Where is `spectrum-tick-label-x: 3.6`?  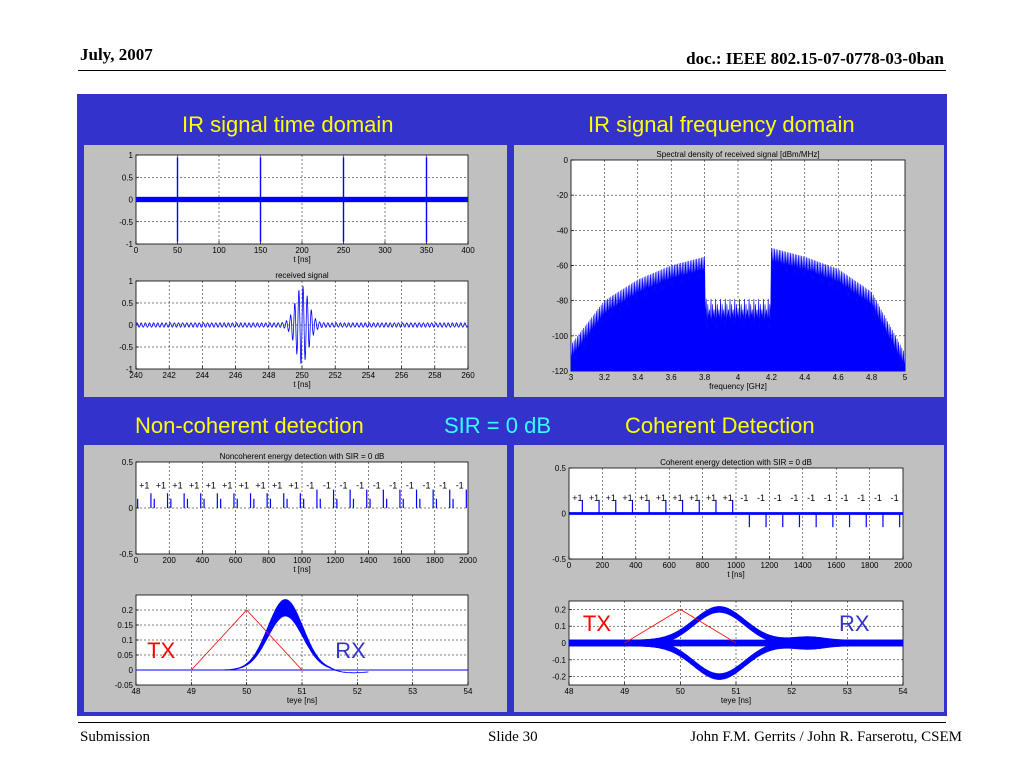 spectrum-tick-label-x: 3.6 is located at coordinates (672, 377).